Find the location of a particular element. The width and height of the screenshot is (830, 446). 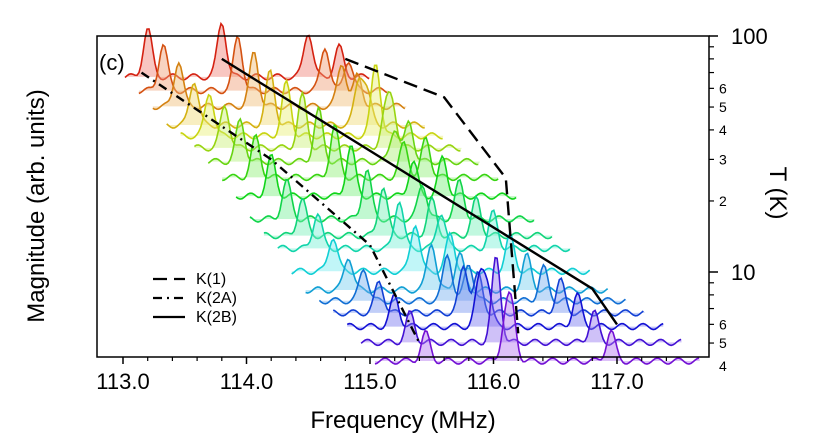

x-axis: 113.0 114.0 115.0 116.0 117.0 is located at coordinates (382, 375).